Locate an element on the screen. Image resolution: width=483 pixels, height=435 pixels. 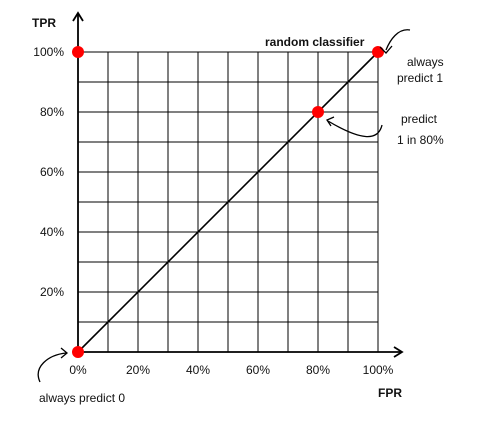
annotation-always-predict-0: always predict 0 is located at coordinates (82, 398).